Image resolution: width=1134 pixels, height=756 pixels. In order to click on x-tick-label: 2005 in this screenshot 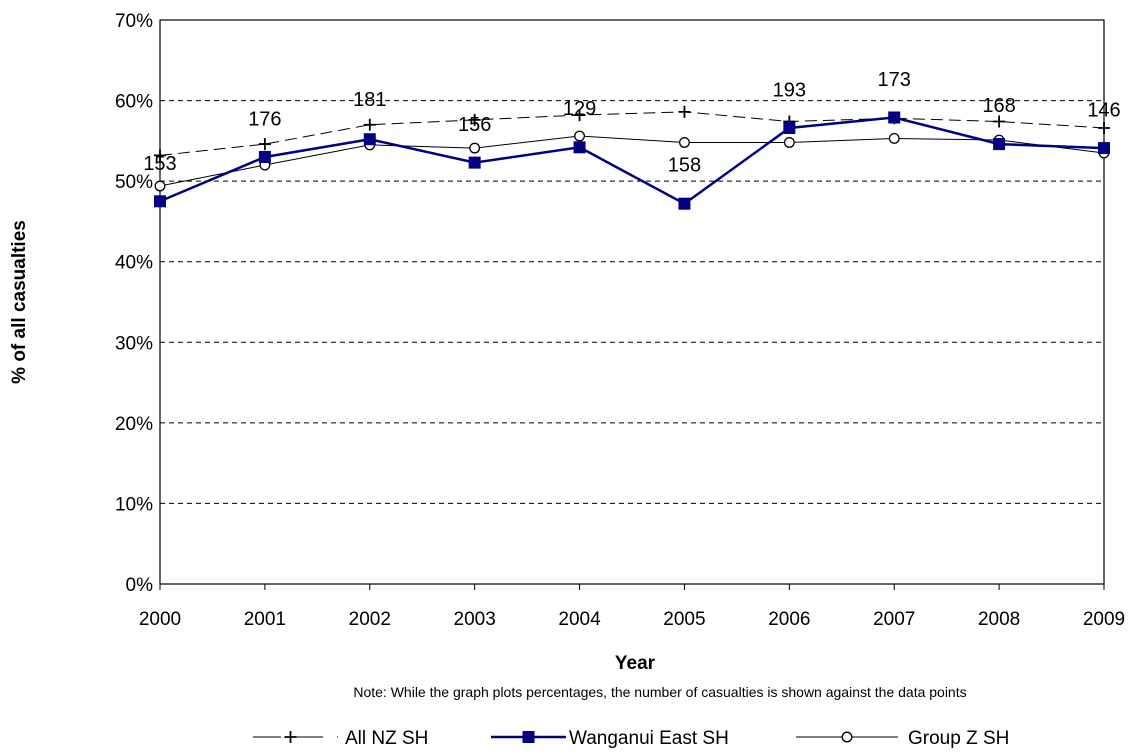, I will do `click(684, 619)`.